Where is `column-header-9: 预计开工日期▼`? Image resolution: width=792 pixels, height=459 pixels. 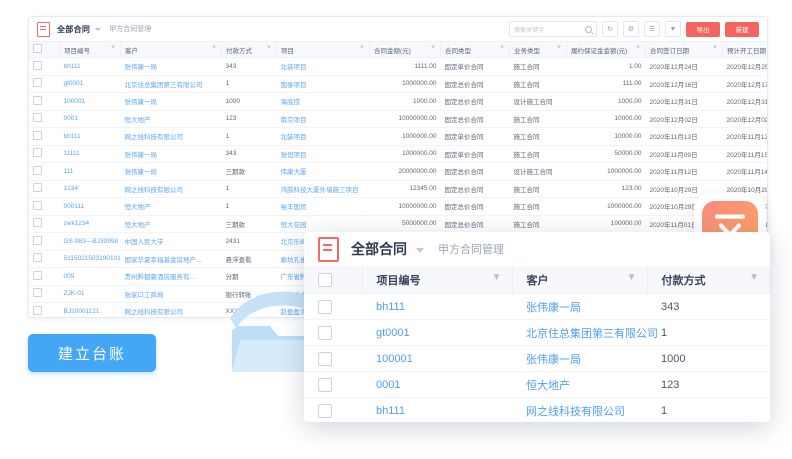 column-header-9: 预计开工日期▼ is located at coordinates (744, 50).